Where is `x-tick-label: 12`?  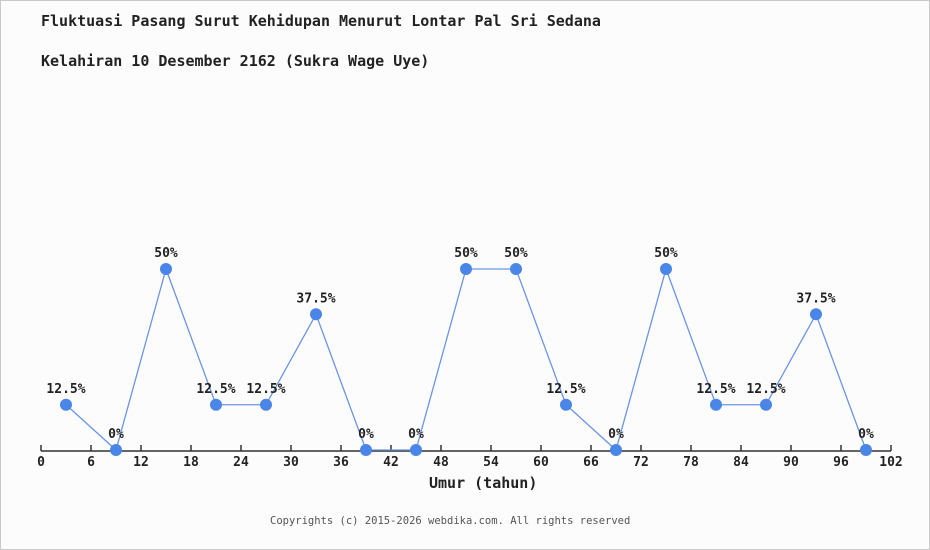 x-tick-label: 12 is located at coordinates (141, 462).